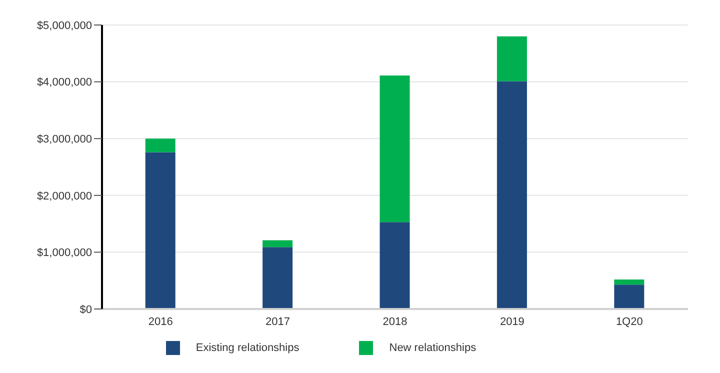  What do you see at coordinates (512, 322) in the screenshot?
I see `x-tick-label: 2019` at bounding box center [512, 322].